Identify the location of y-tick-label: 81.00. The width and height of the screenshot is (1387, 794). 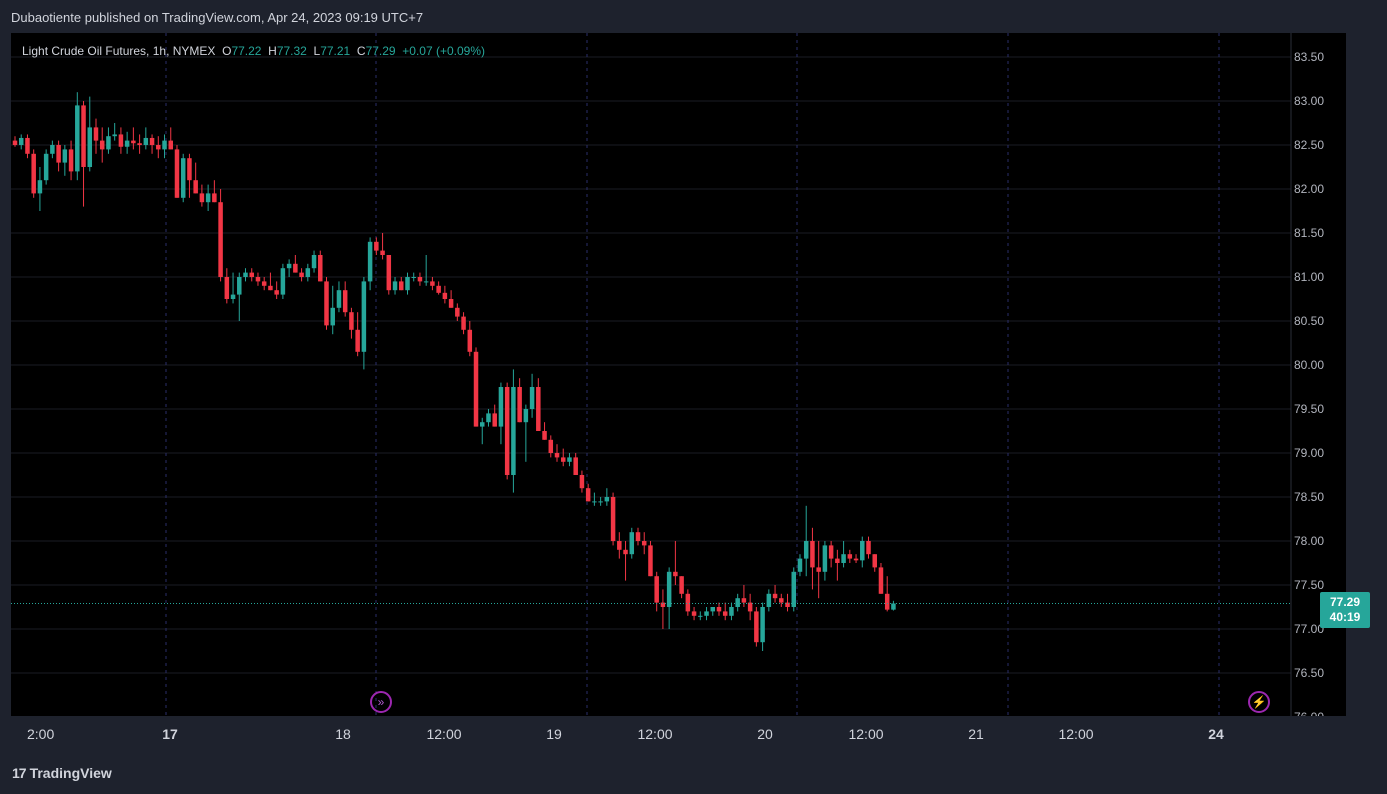
(1309, 277).